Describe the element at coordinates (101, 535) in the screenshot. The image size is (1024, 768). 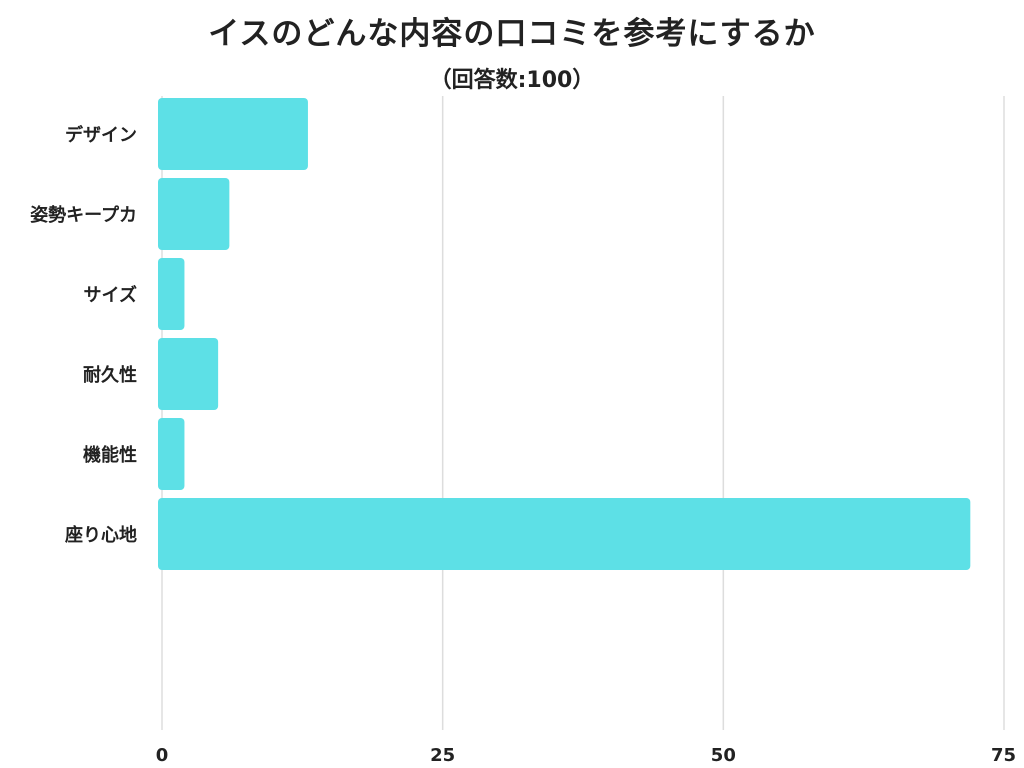
I see `category-label: 座り心地` at that location.